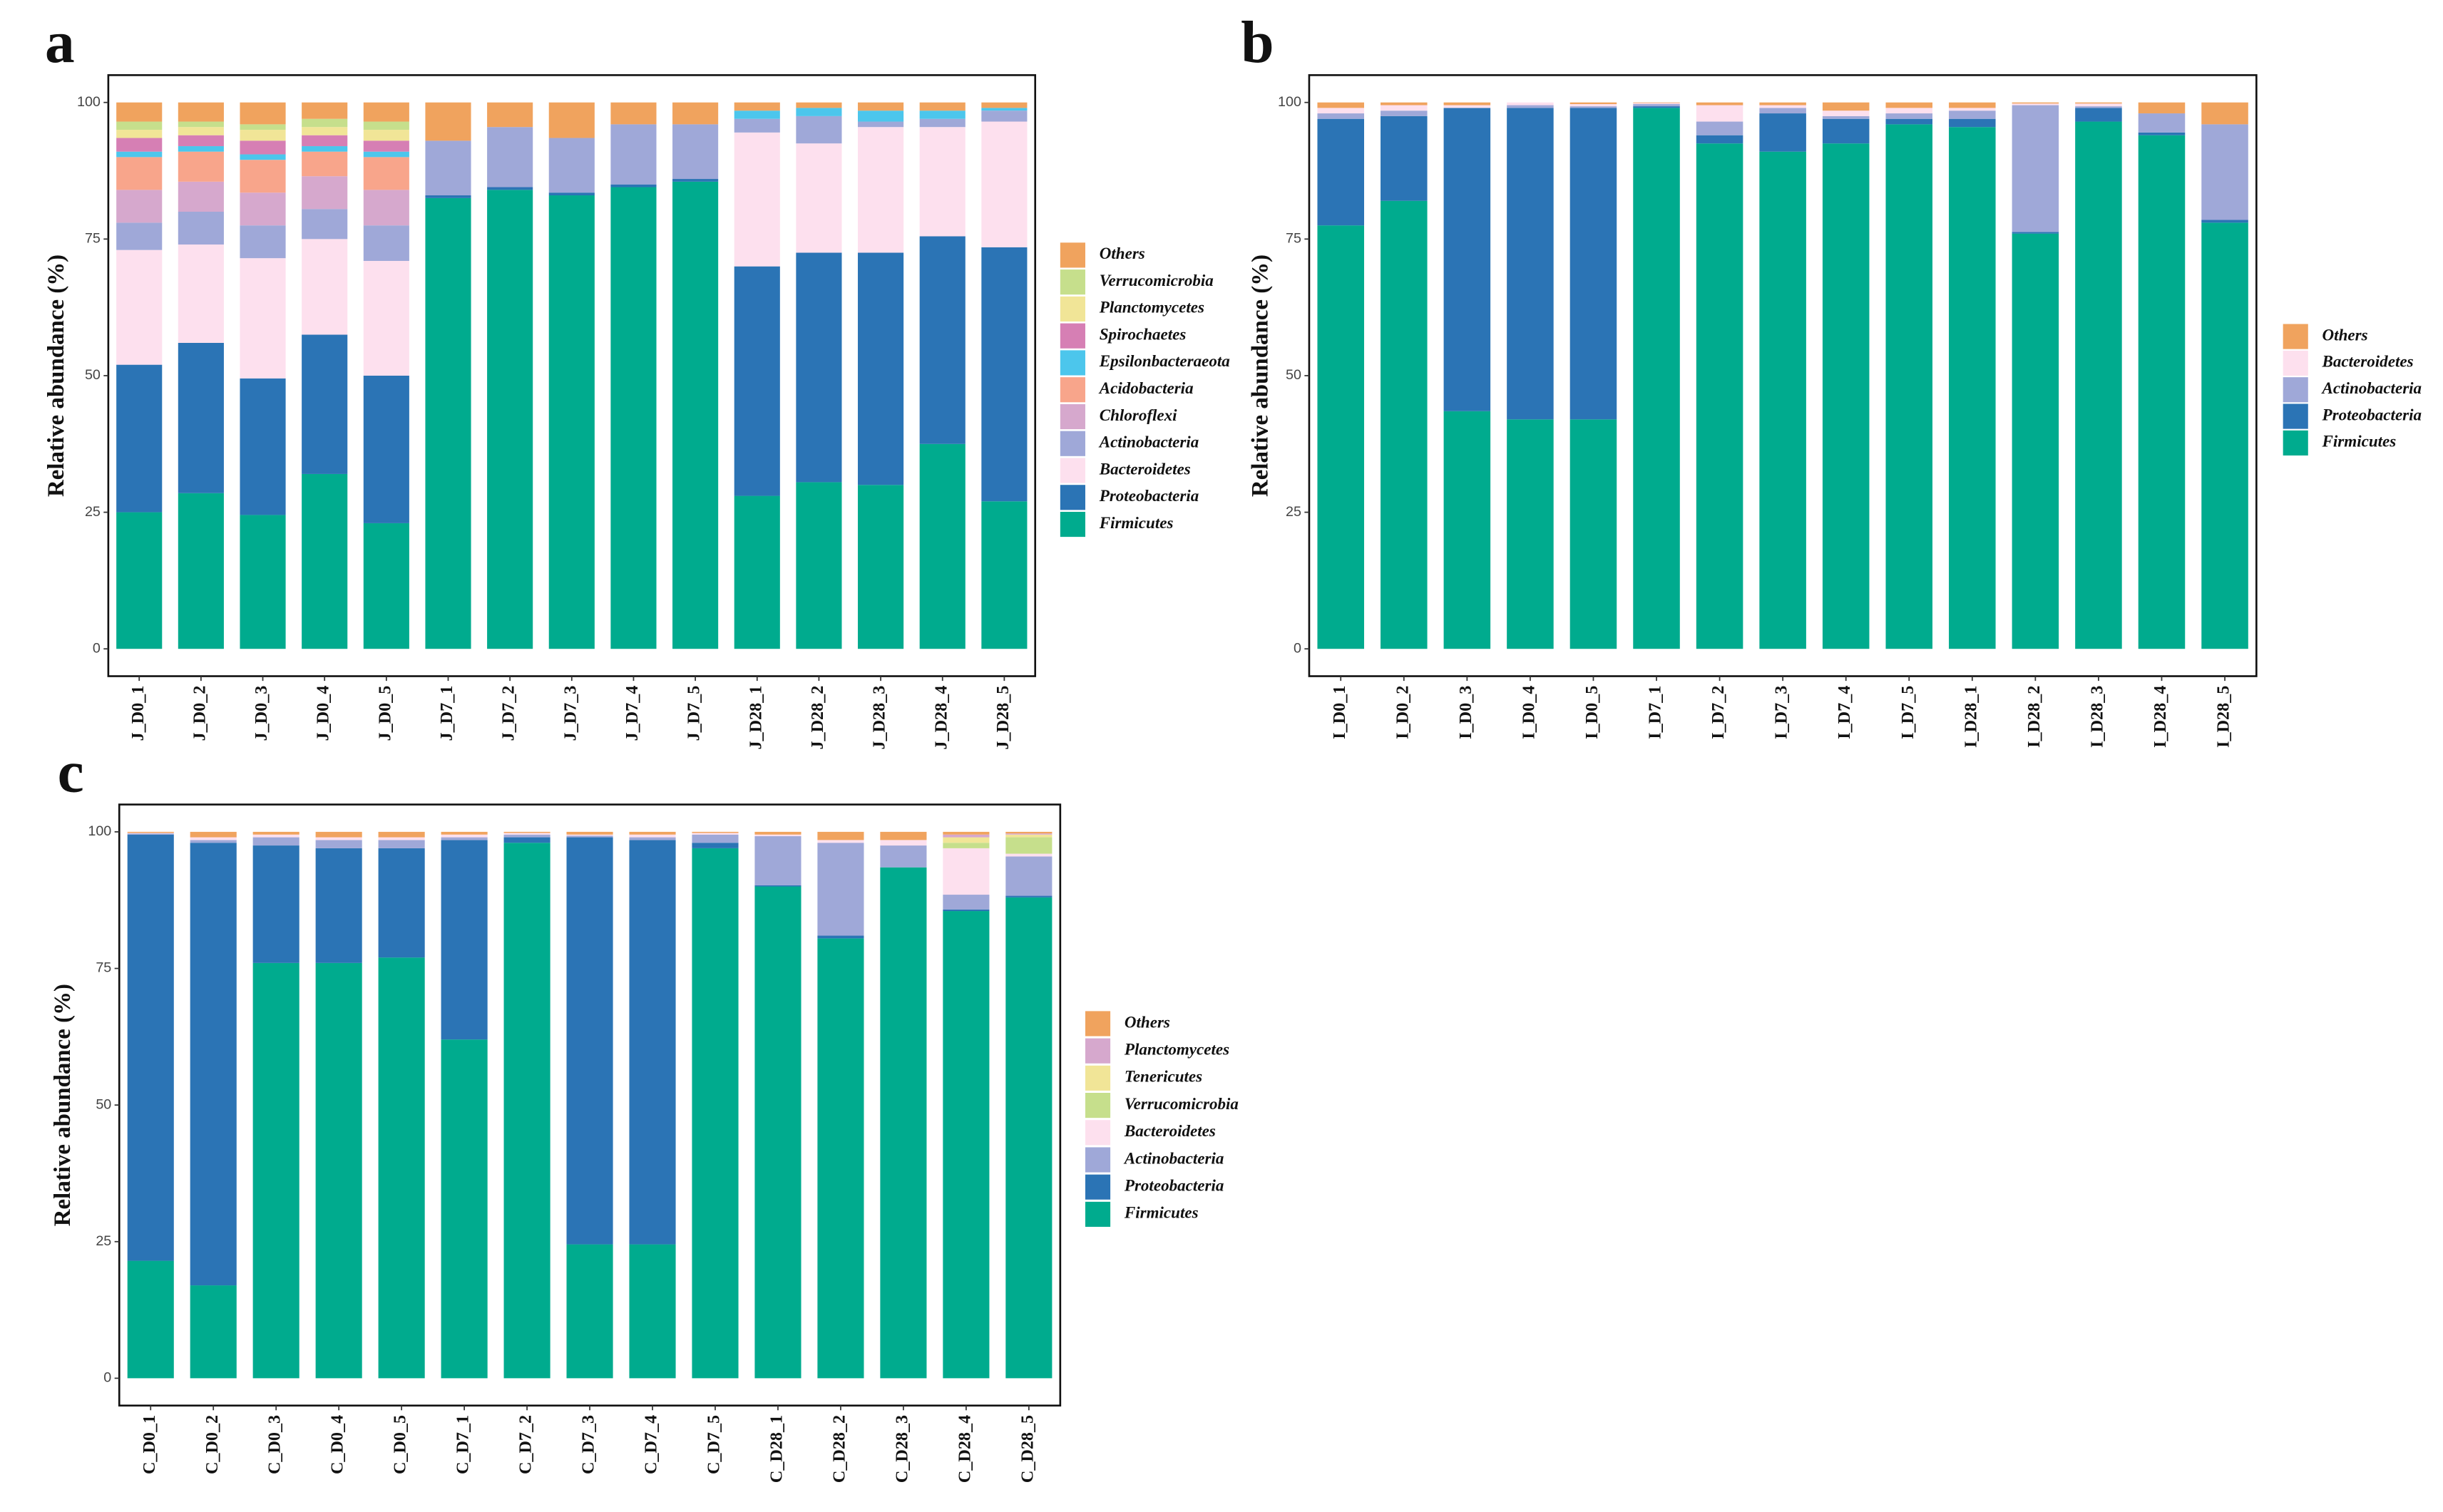  I want to click on x-tick-label: C_D0_2, so click(213, 1444).